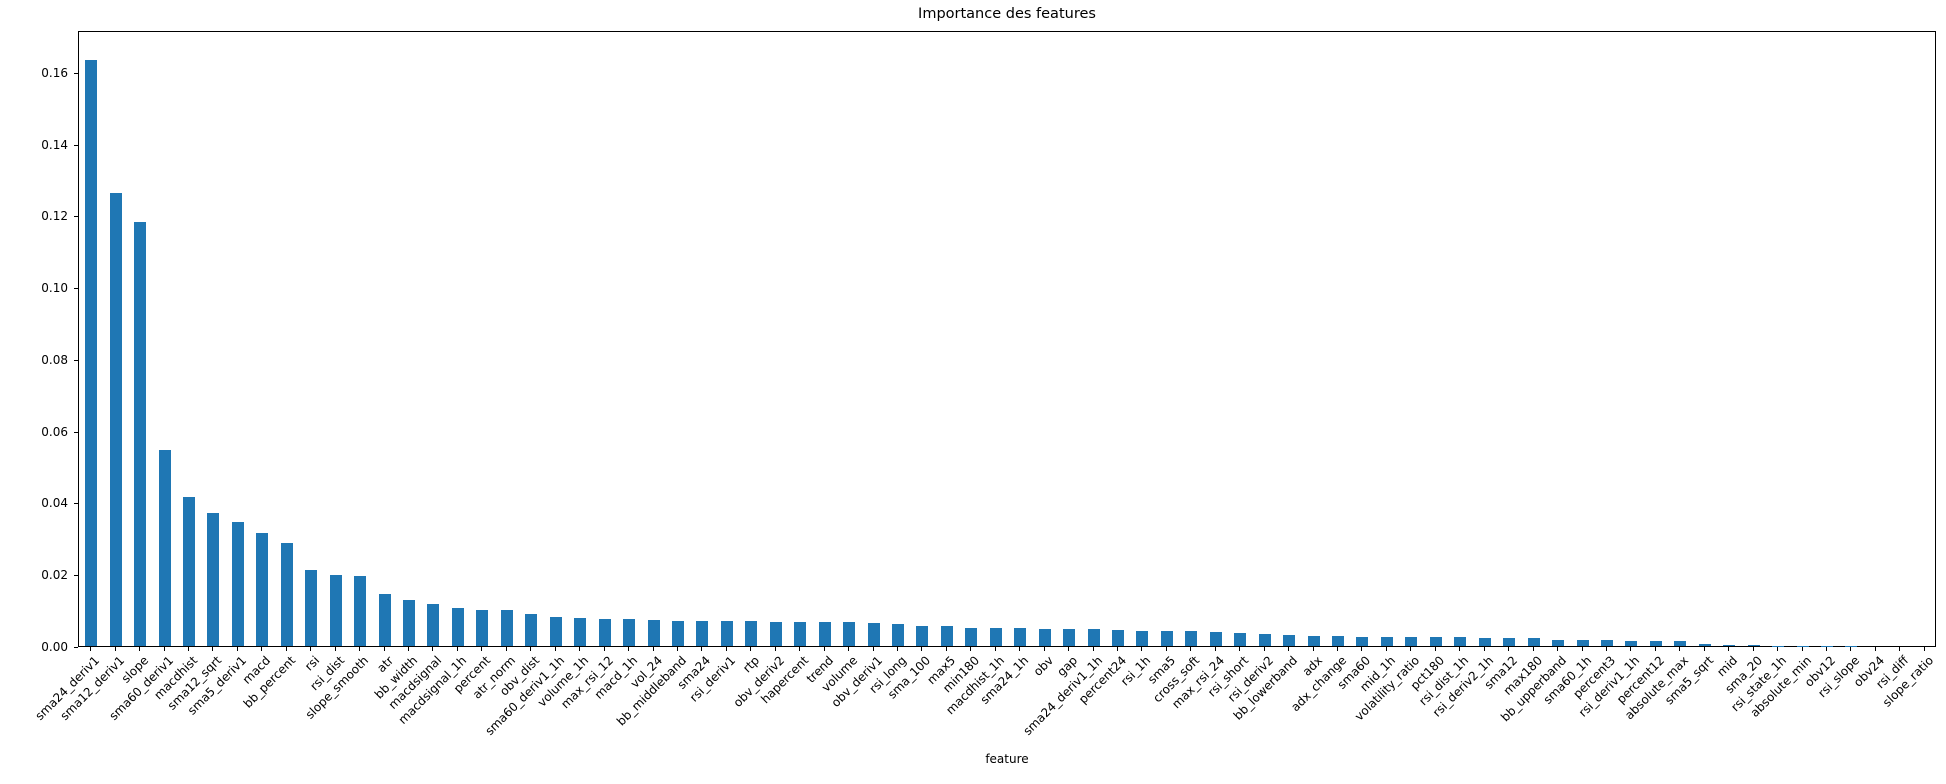 The height and width of the screenshot is (784, 1946). What do you see at coordinates (1118, 637) in the screenshot?
I see `bar-percent24` at bounding box center [1118, 637].